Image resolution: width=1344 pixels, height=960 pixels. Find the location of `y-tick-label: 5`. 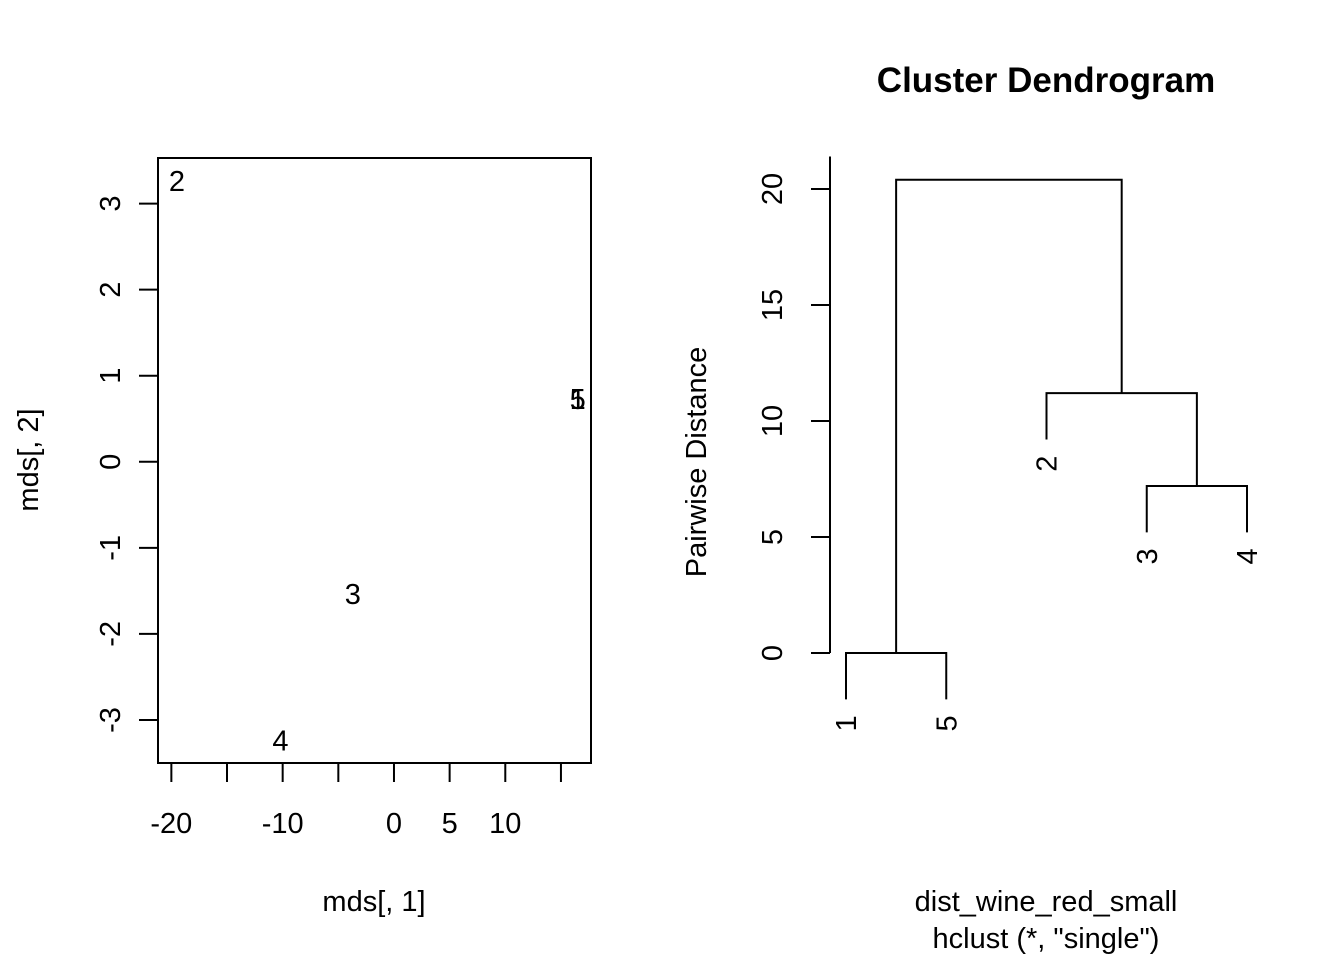

y-tick-label: 5 is located at coordinates (773, 537).